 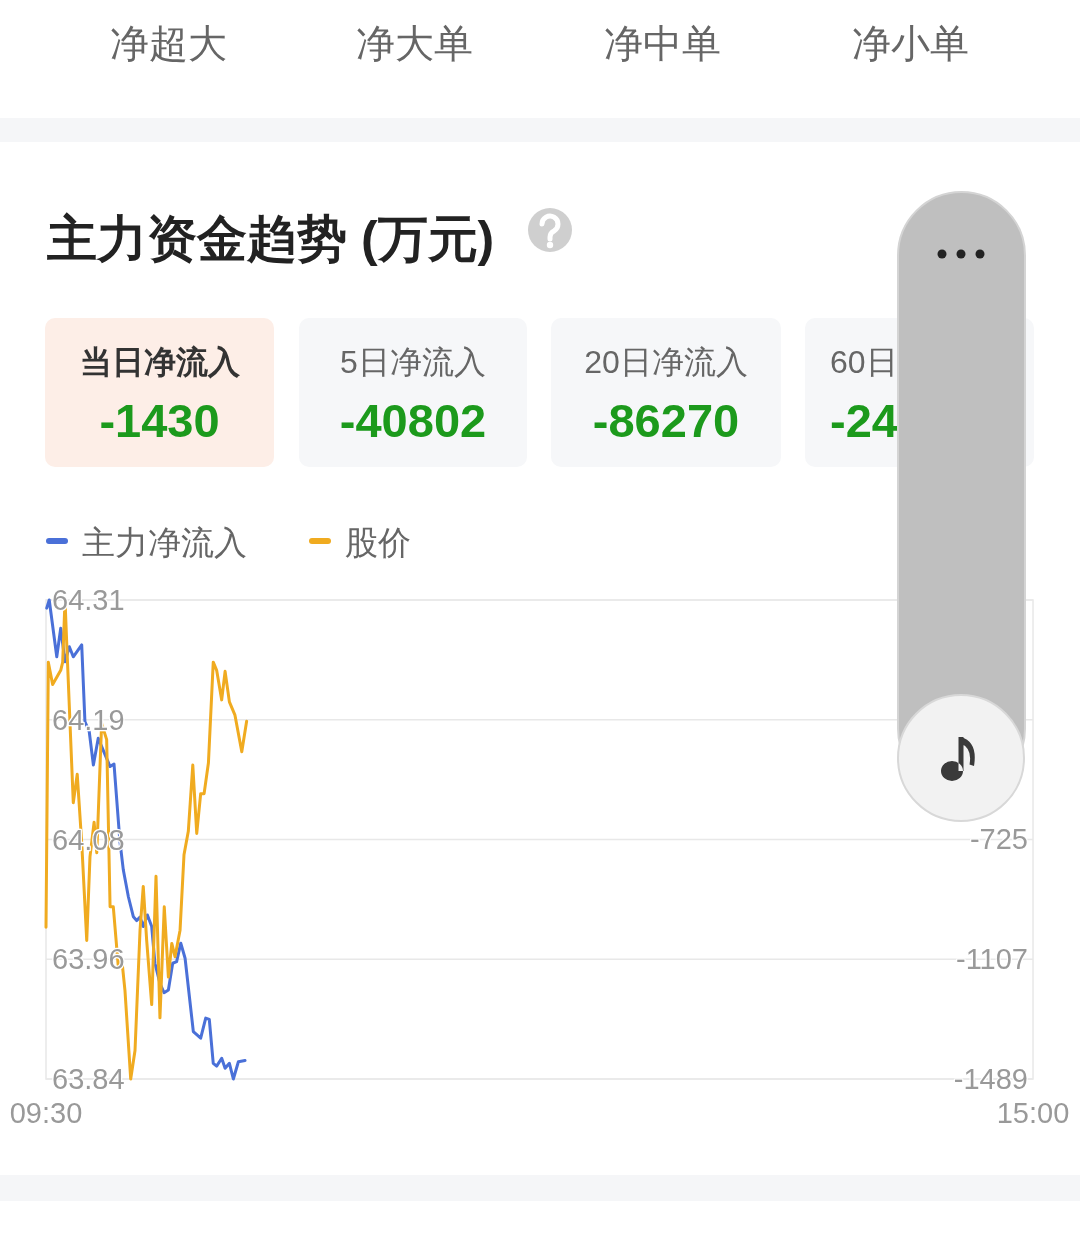 What do you see at coordinates (413, 420) in the screenshot?
I see `text: -40802` at bounding box center [413, 420].